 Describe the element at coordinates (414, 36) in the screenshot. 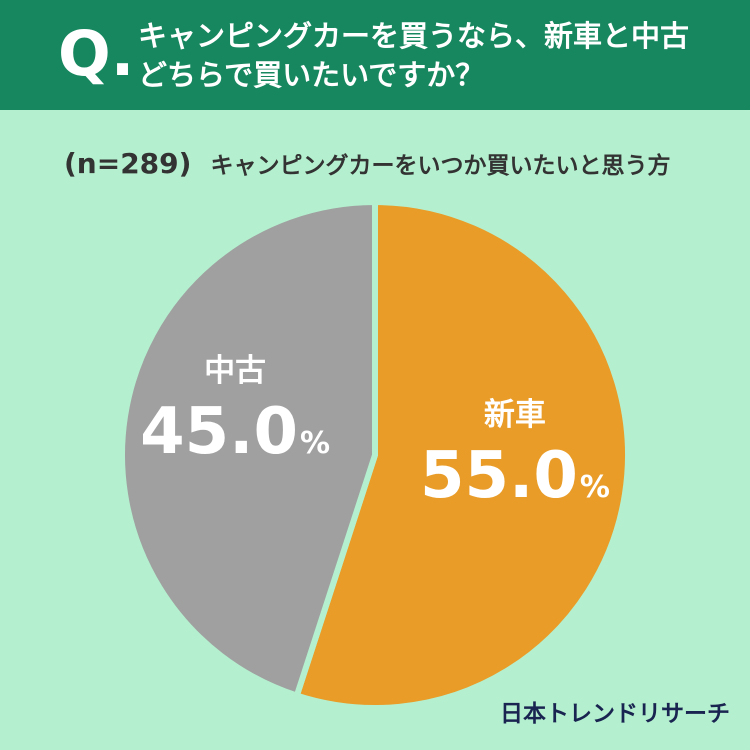

I see `question-text-line1: キャンピングカーを買うなら、新車と中古` at that location.